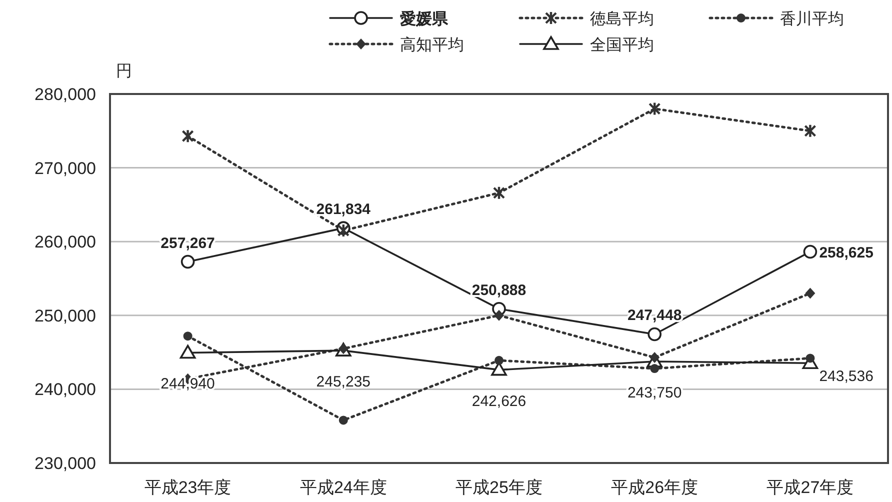 The height and width of the screenshot is (502, 892). I want to click on data-label: 247,448, so click(654, 315).